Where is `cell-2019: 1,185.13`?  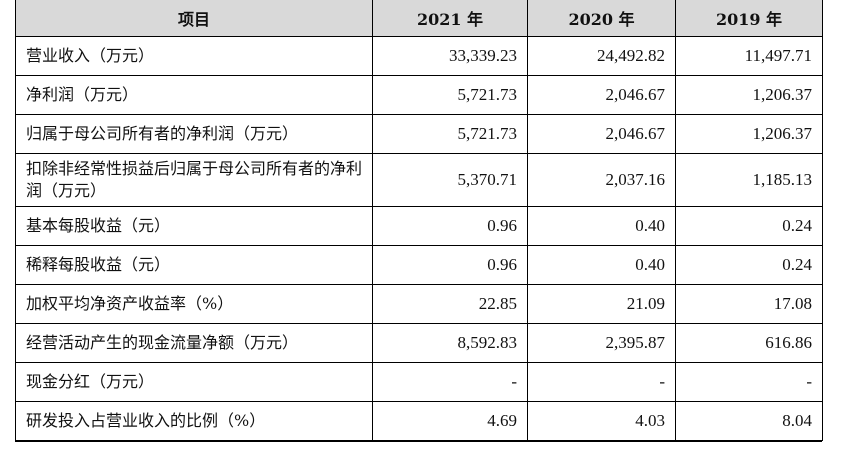
cell-2019: 1,185.13 is located at coordinates (749, 180).